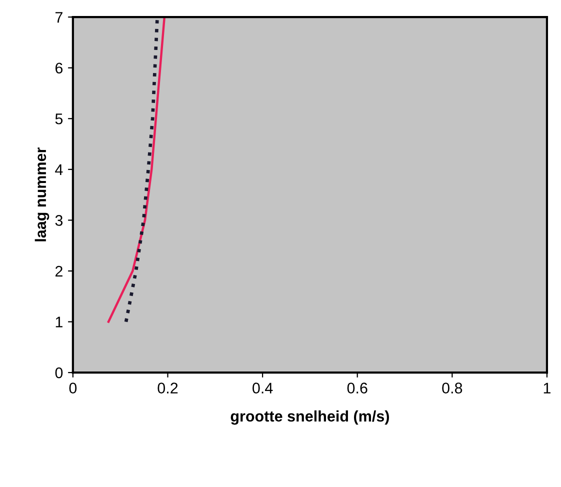  Describe the element at coordinates (59, 68) in the screenshot. I see `y-tick-label: 6` at that location.